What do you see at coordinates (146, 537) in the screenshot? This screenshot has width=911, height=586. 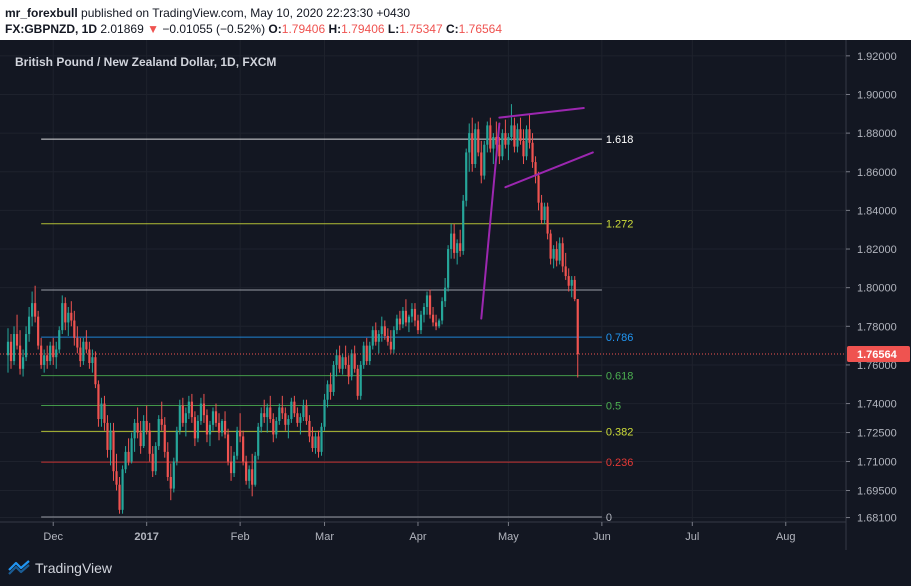 I see `time-tick-label: 2017` at bounding box center [146, 537].